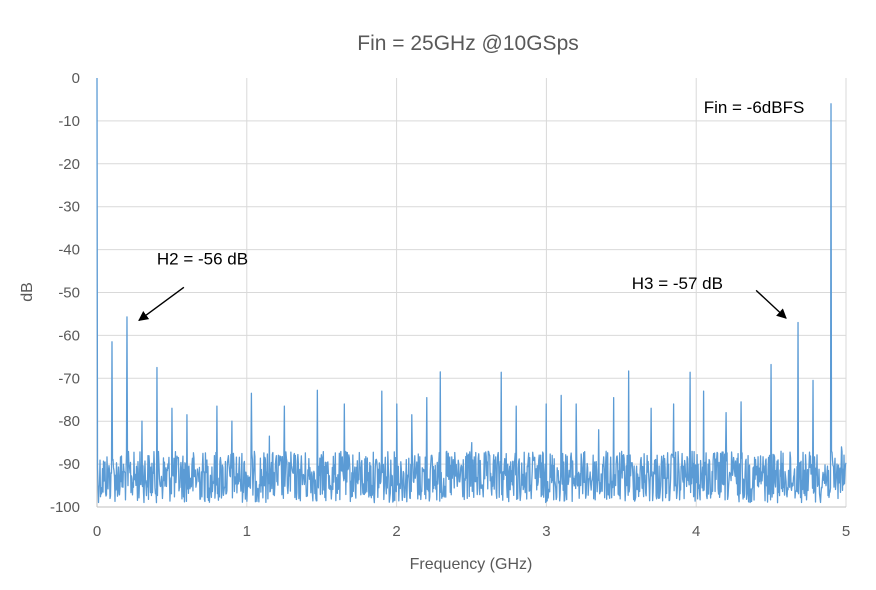  I want to click on x-tick-label: 4, so click(696, 531).